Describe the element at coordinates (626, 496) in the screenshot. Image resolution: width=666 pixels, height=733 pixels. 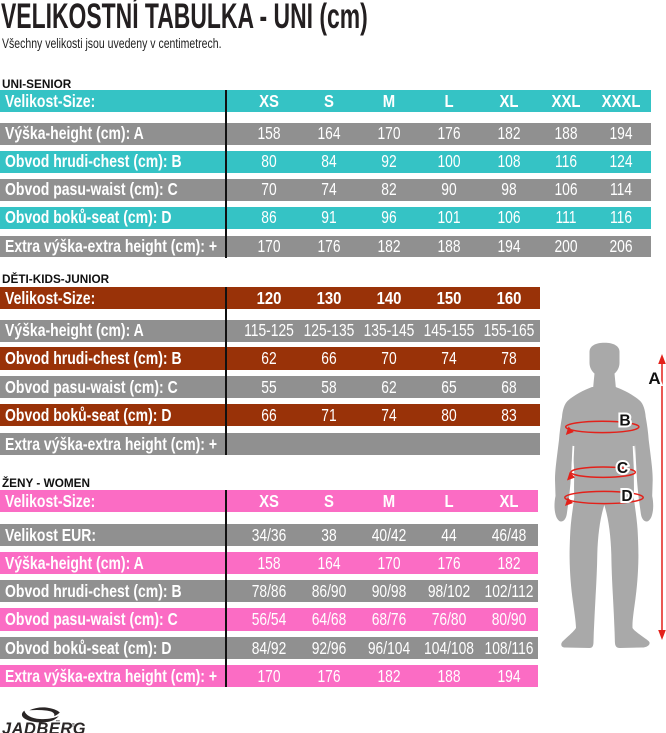
I see `svg-text: D` at that location.